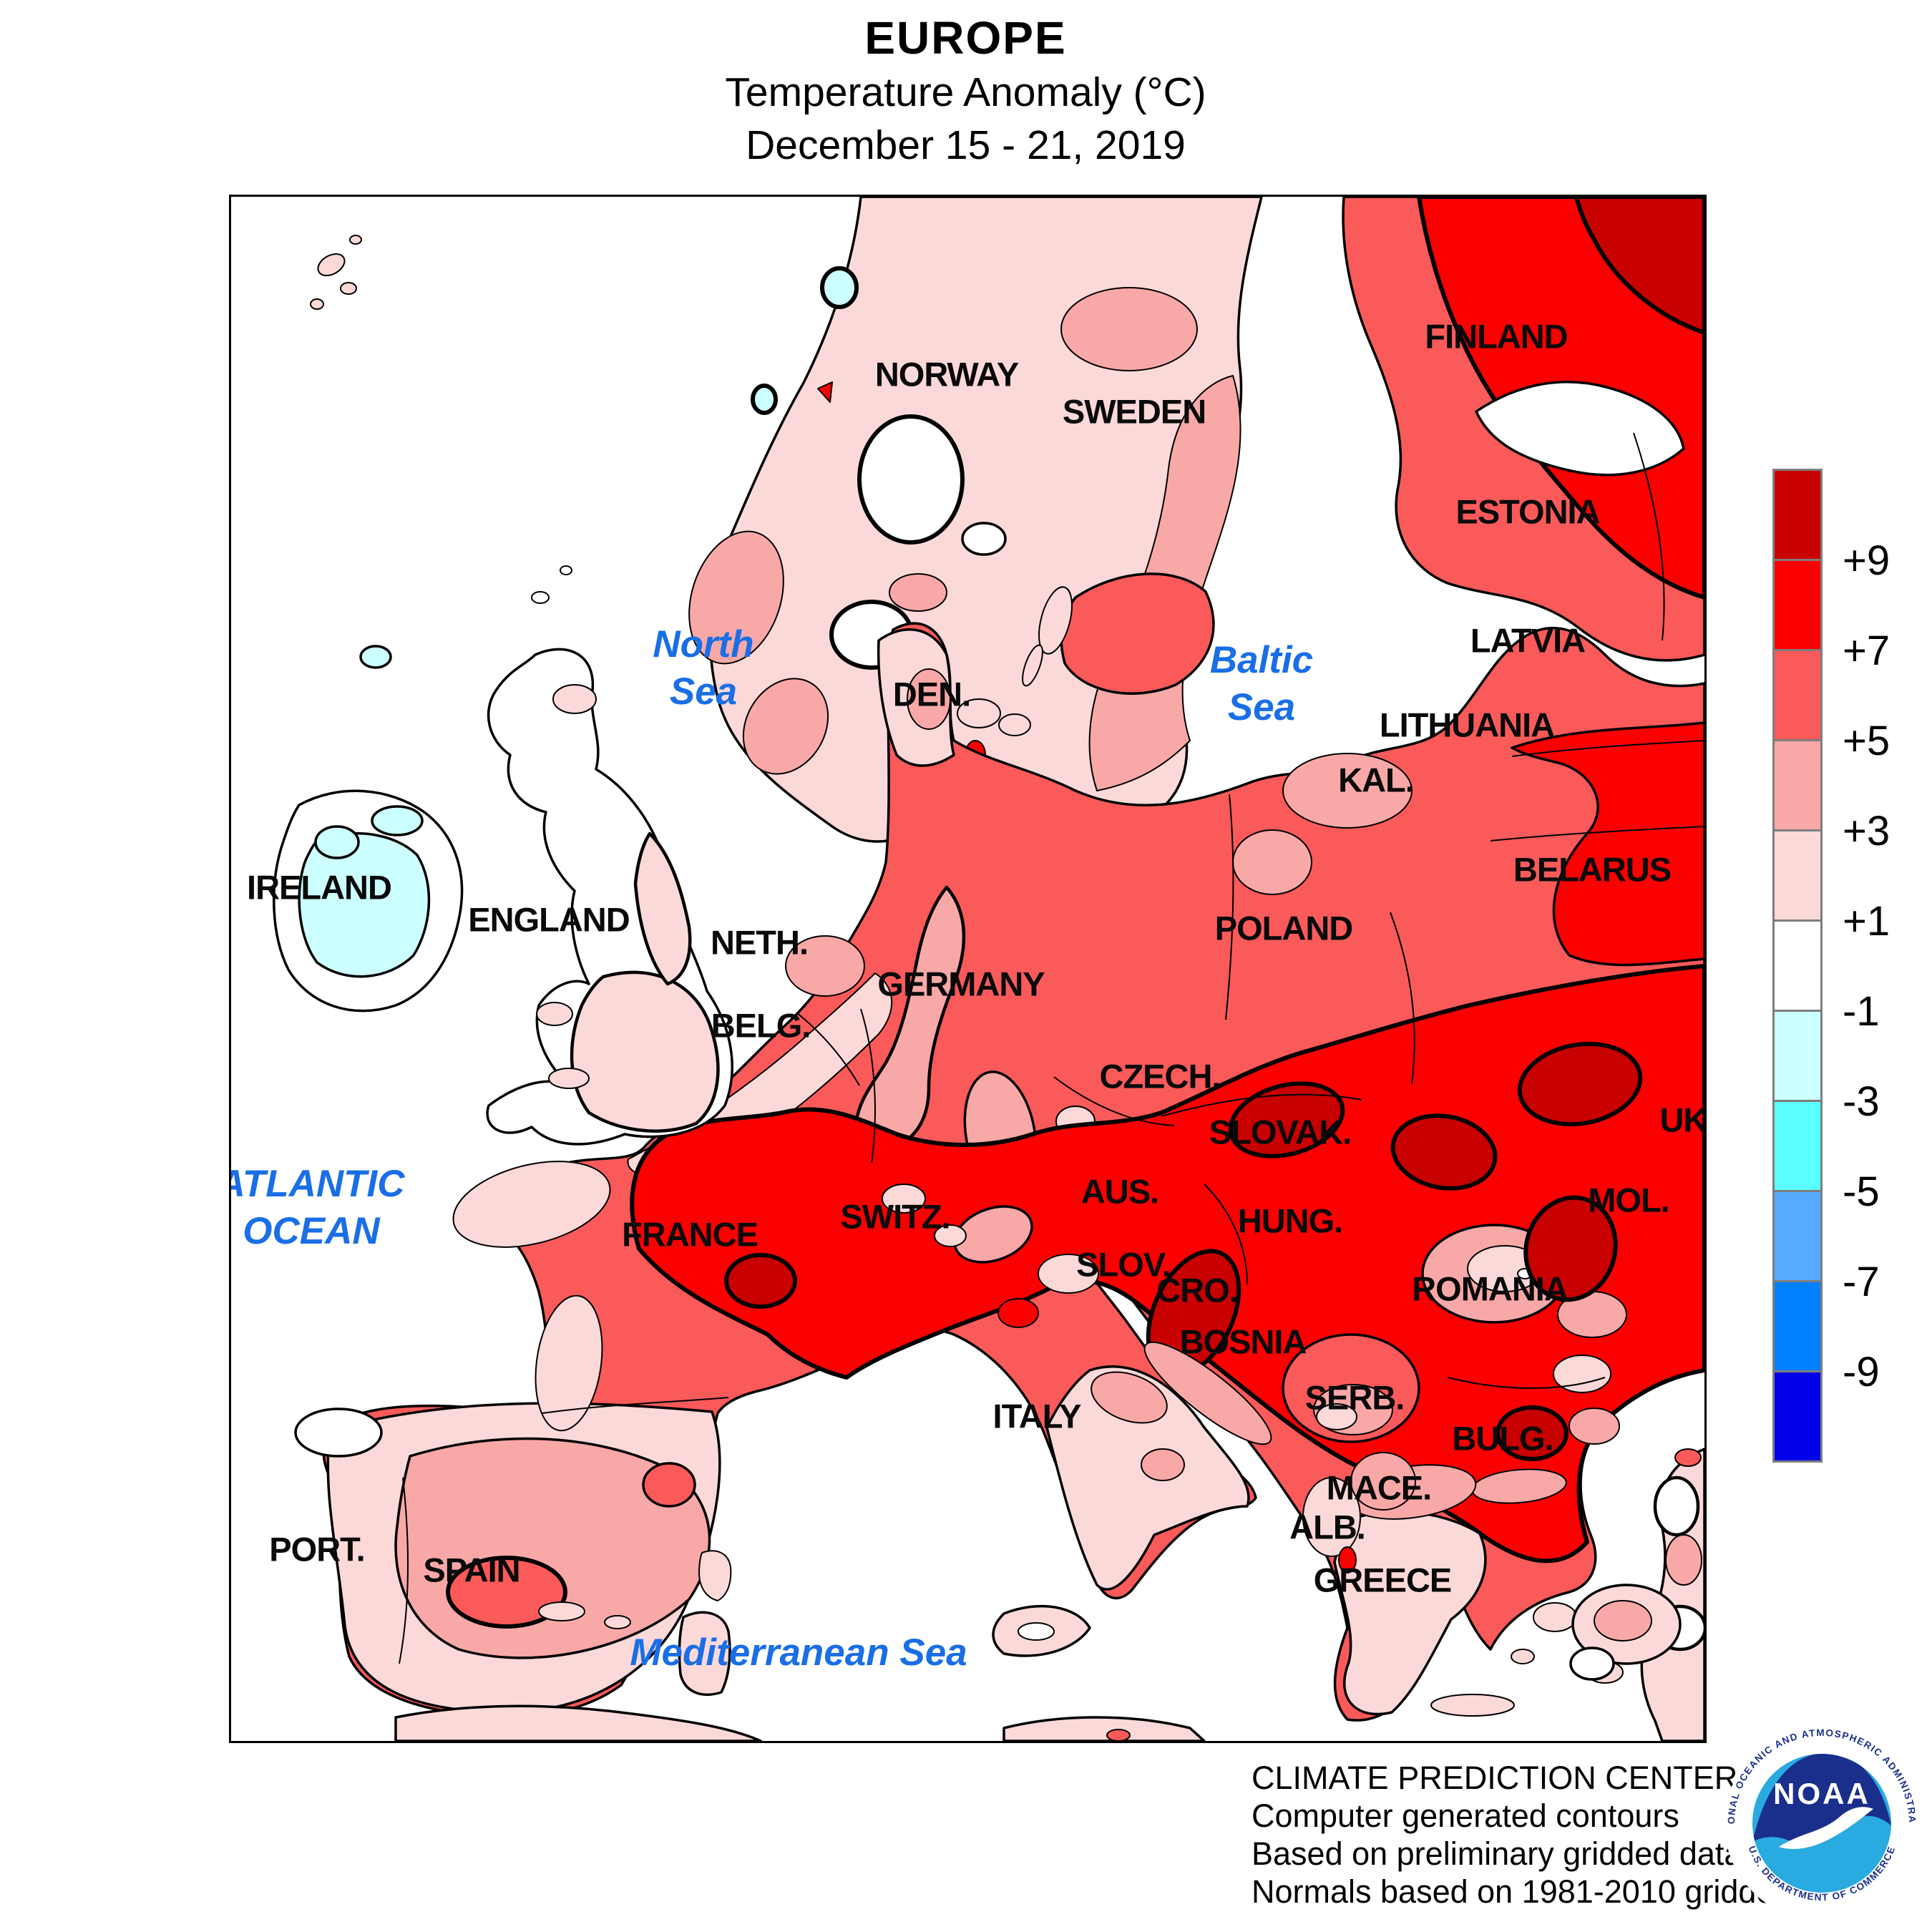 This screenshot has height=1932, width=1932. I want to click on logo-wordmark: NOAA, so click(1821, 1793).